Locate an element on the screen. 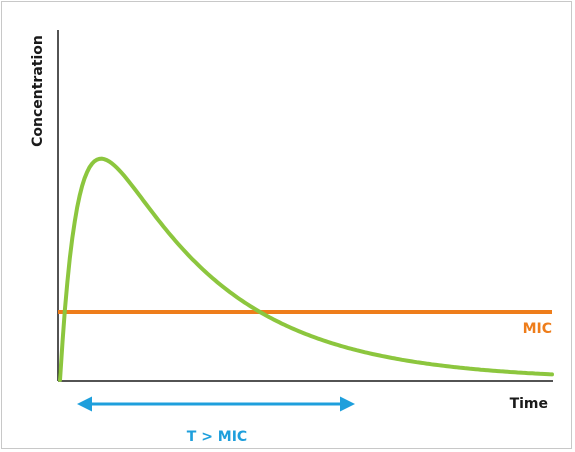 The image size is (575, 452). x-axis-label: Time is located at coordinates (529, 404).